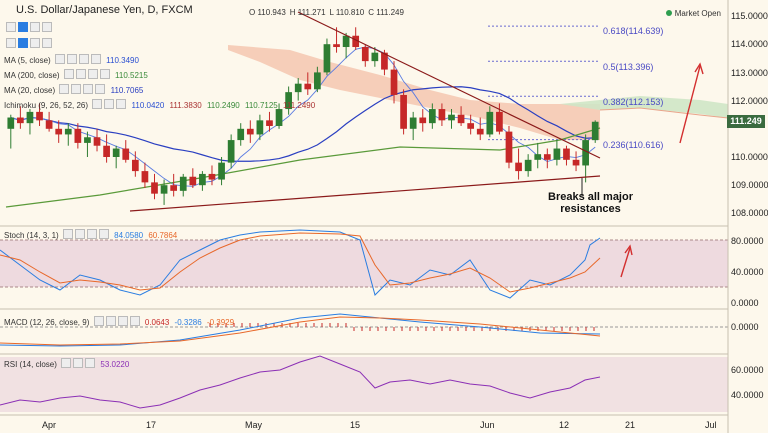 This screenshot has width=768, height=433. Describe the element at coordinates (633, 102) in the screenshot. I see `fib-label-382: 0.382(112.153)` at that location.